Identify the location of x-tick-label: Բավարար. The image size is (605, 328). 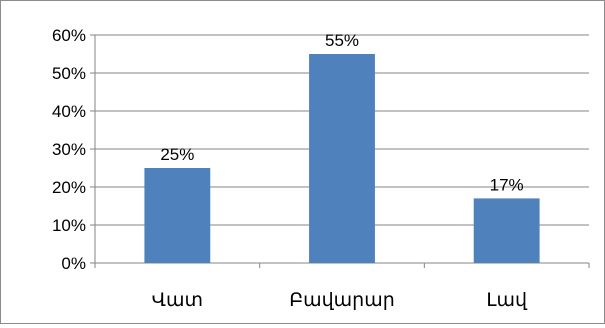
(342, 300).